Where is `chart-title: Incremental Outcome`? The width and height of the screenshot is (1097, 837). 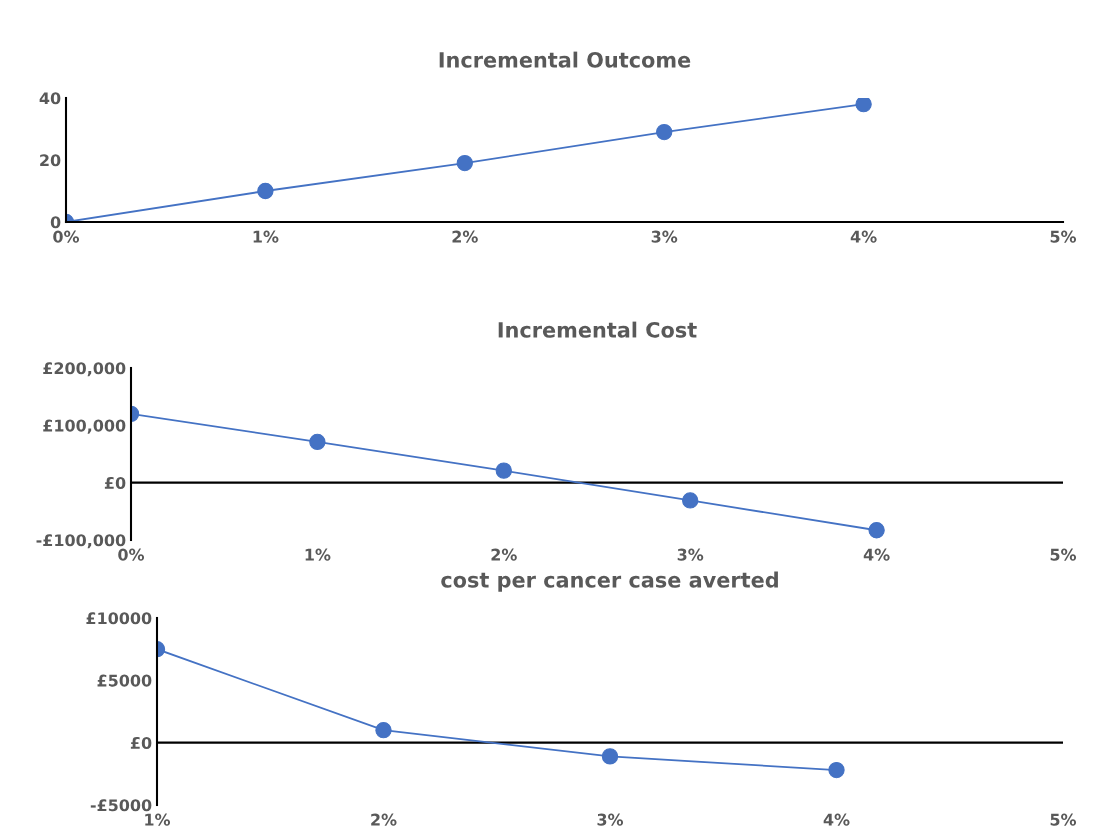 chart-title: Incremental Outcome is located at coordinates (565, 59).